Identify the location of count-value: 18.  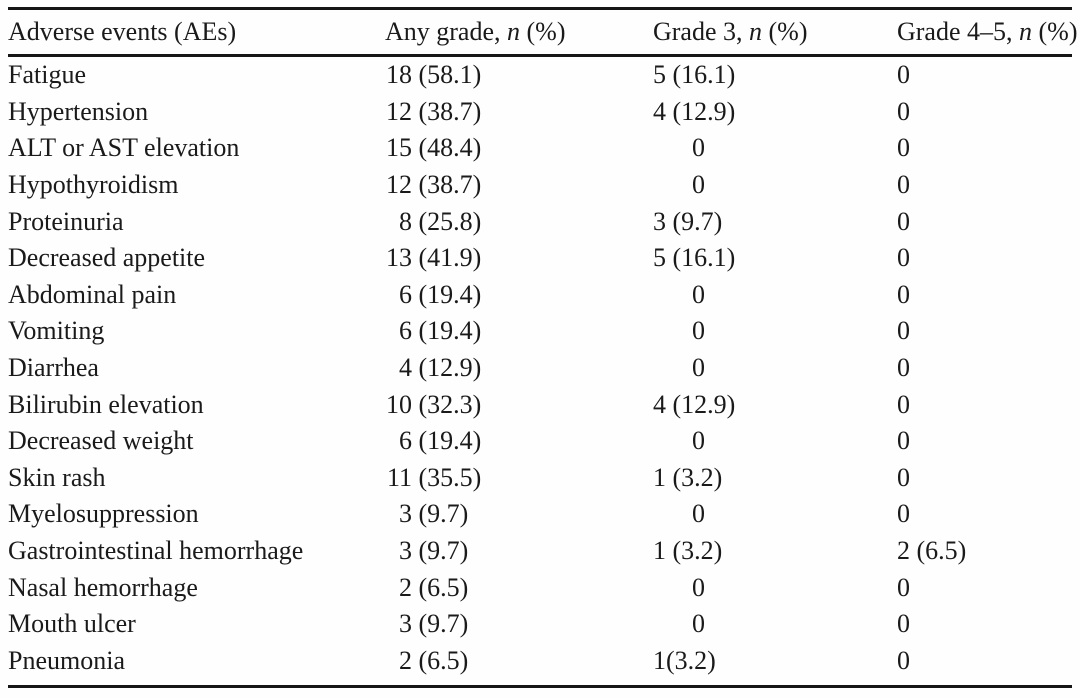
(399, 75).